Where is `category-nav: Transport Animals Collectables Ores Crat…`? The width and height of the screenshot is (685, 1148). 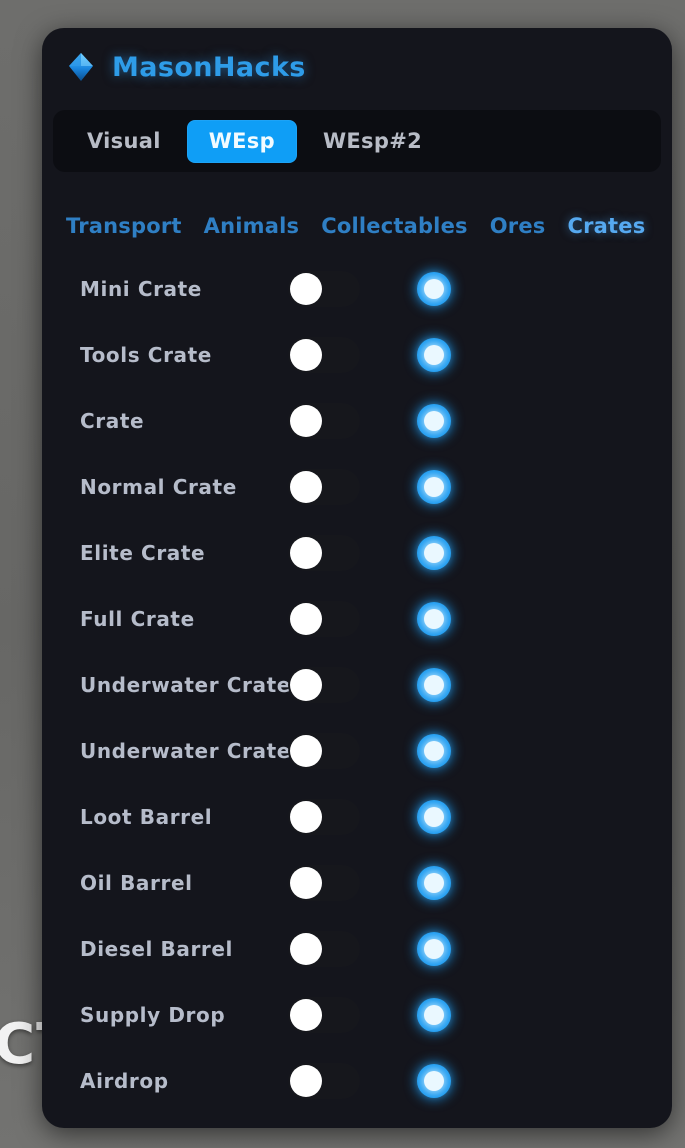 category-nav: Transport Animals Collectables Ores Crat… is located at coordinates (364, 226).